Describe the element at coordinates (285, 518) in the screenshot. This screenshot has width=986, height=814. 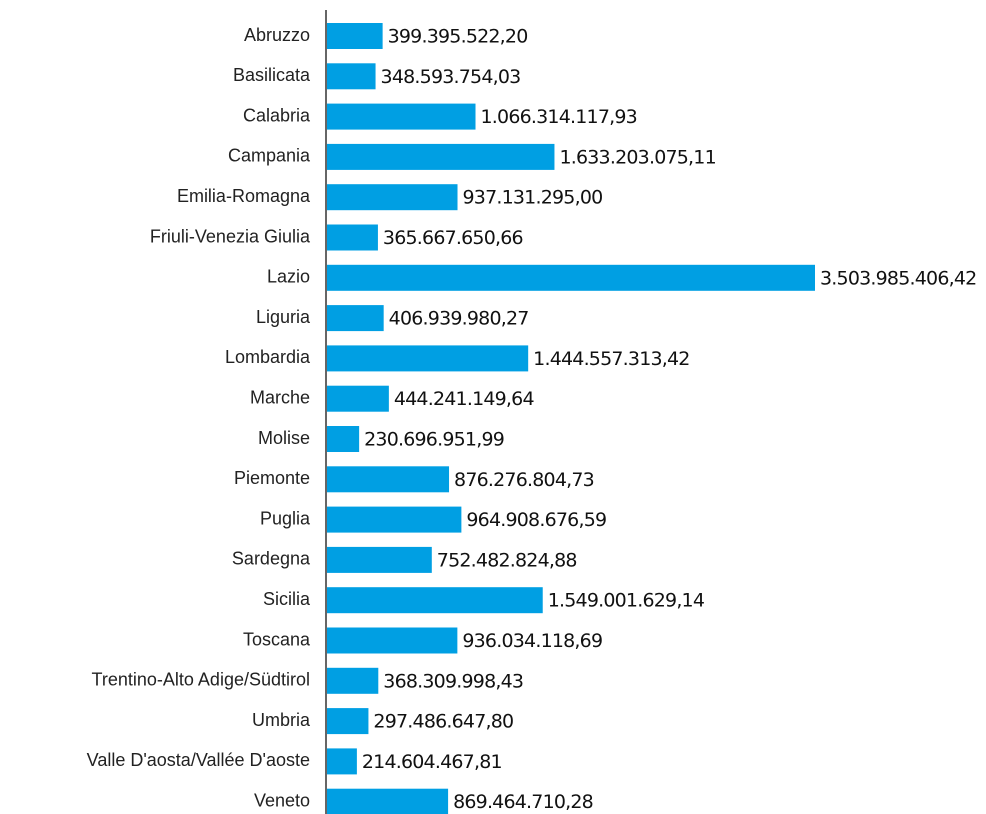
I see `category-label: Puglia` at that location.